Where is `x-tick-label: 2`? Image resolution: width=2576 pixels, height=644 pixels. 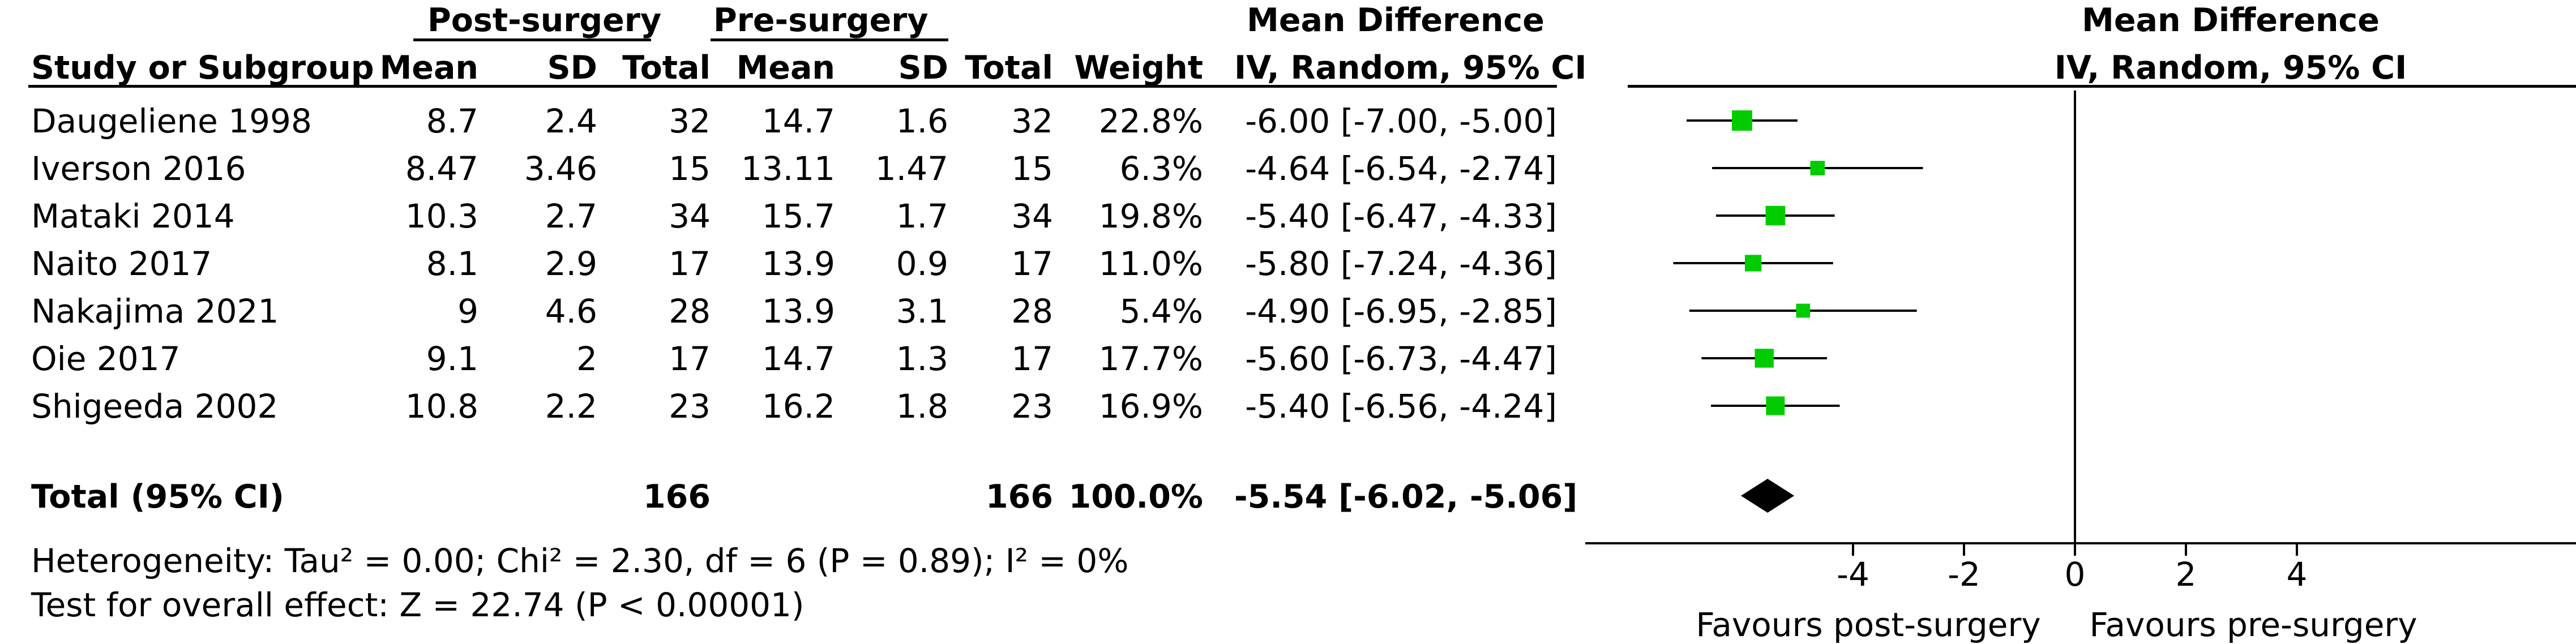 x-tick-label: 2 is located at coordinates (2186, 574).